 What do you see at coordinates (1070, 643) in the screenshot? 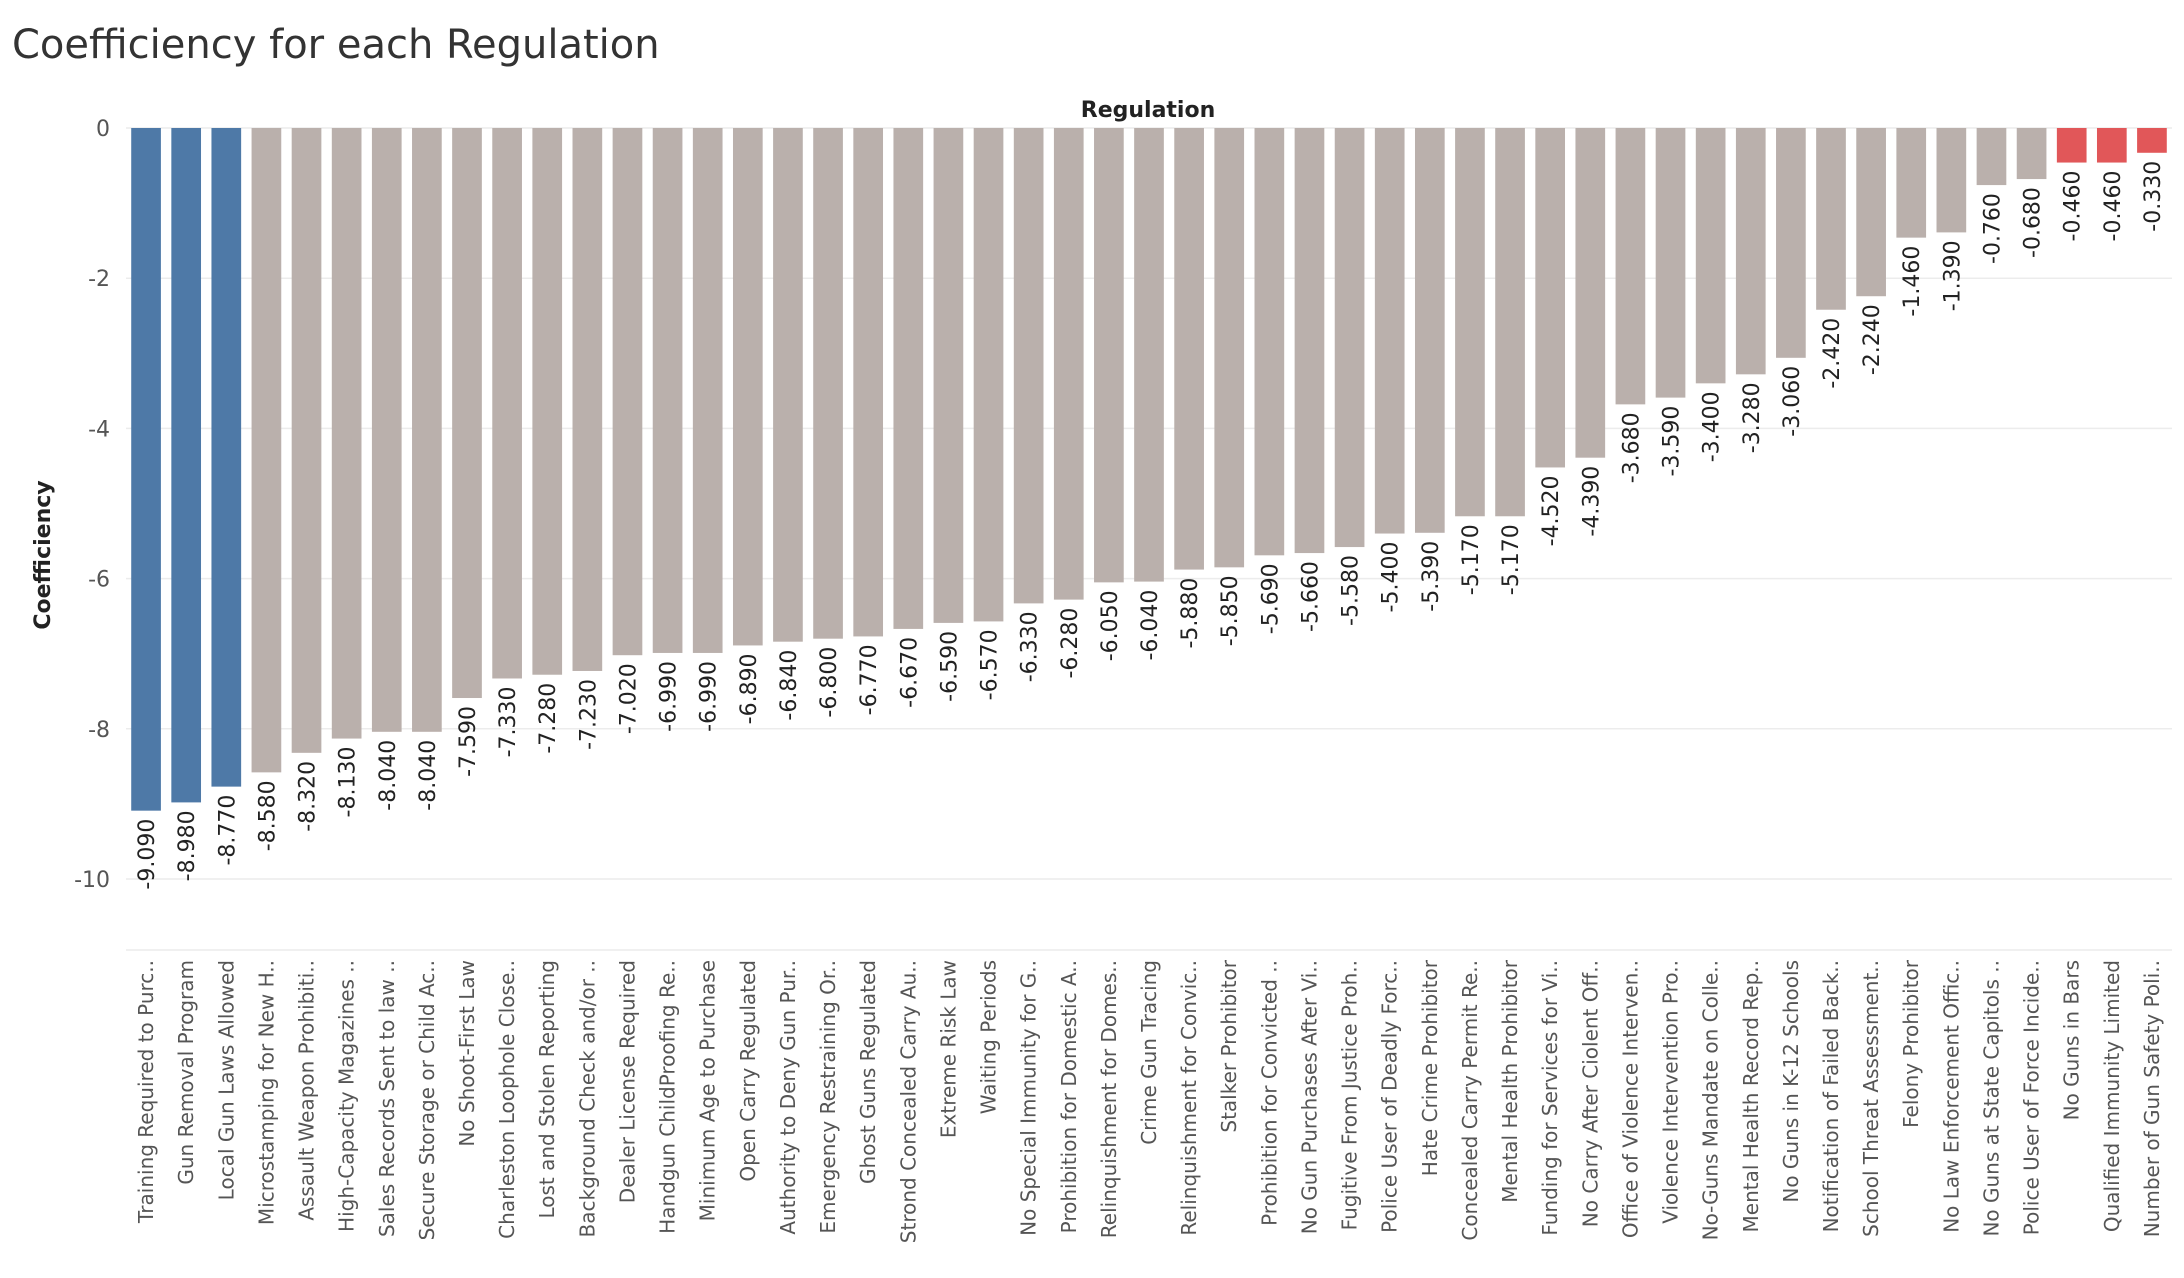
I see `bar-value-label: -6.280` at bounding box center [1070, 643].